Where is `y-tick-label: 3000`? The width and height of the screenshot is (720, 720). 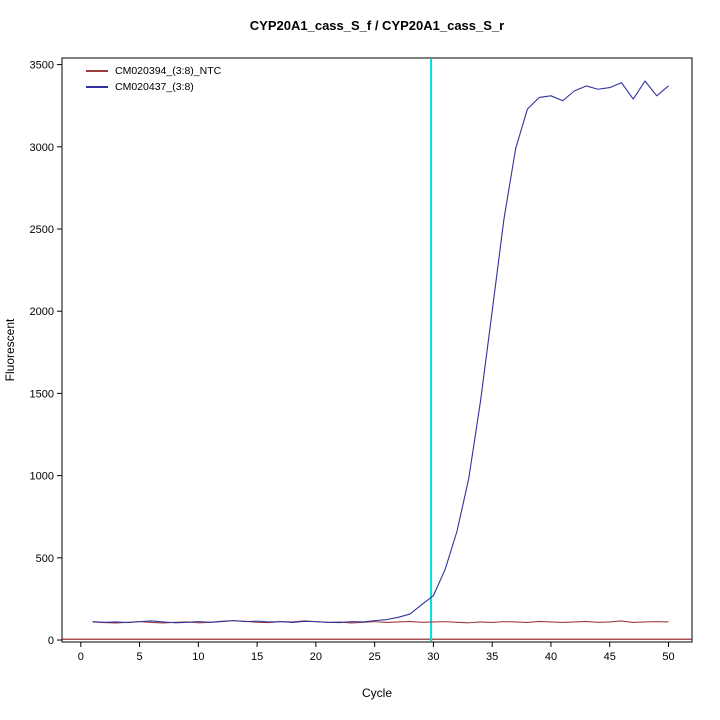
y-tick-label: 3000 is located at coordinates (42, 148).